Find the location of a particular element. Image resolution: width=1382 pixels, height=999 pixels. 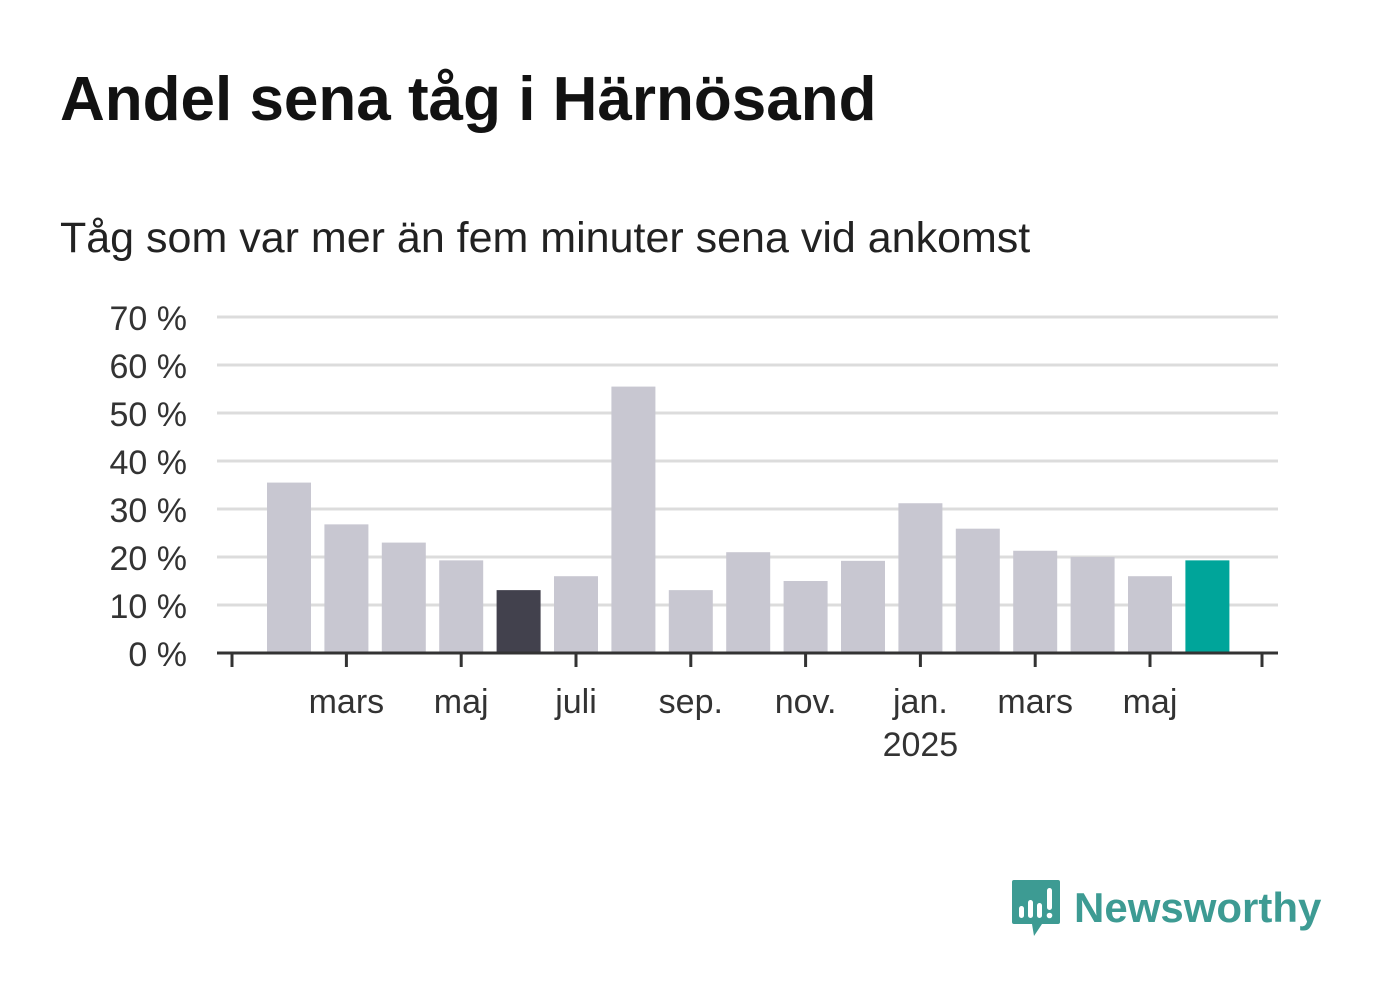

y-tick-label: 40 % is located at coordinates (149, 463).